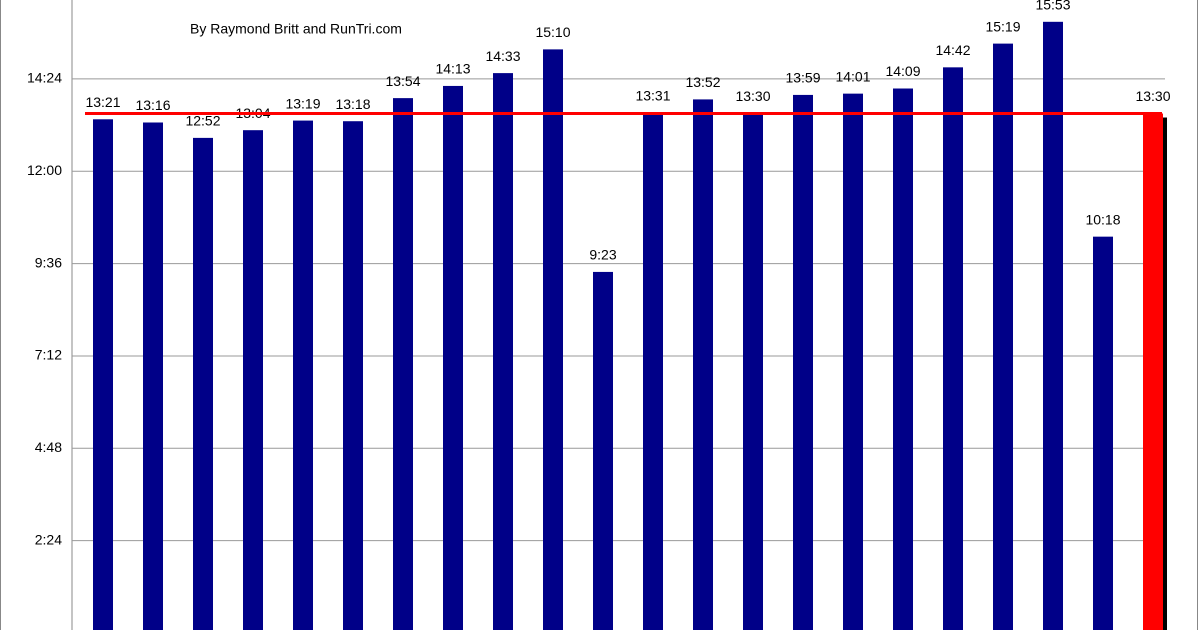 The width and height of the screenshot is (1200, 630). What do you see at coordinates (352, 104) in the screenshot?
I see `data-label: 13:18` at bounding box center [352, 104].